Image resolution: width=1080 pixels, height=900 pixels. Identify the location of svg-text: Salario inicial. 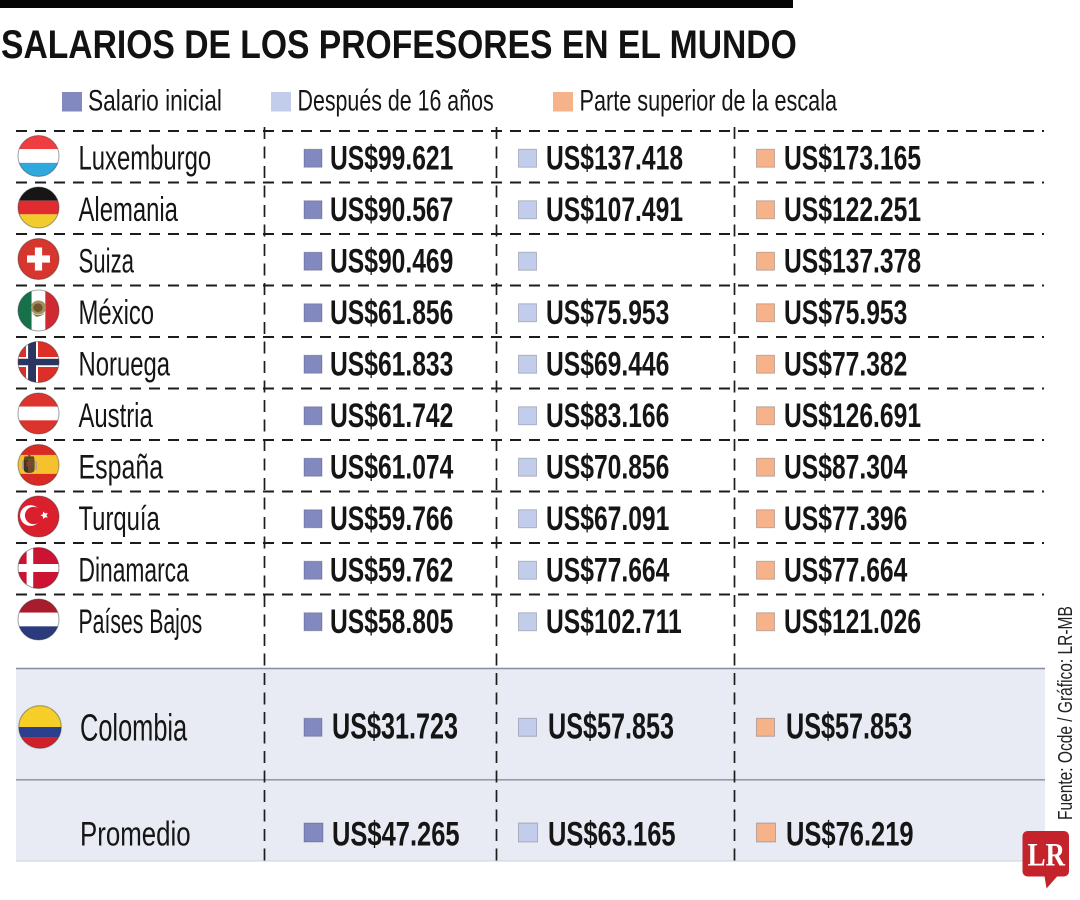
(155, 100).